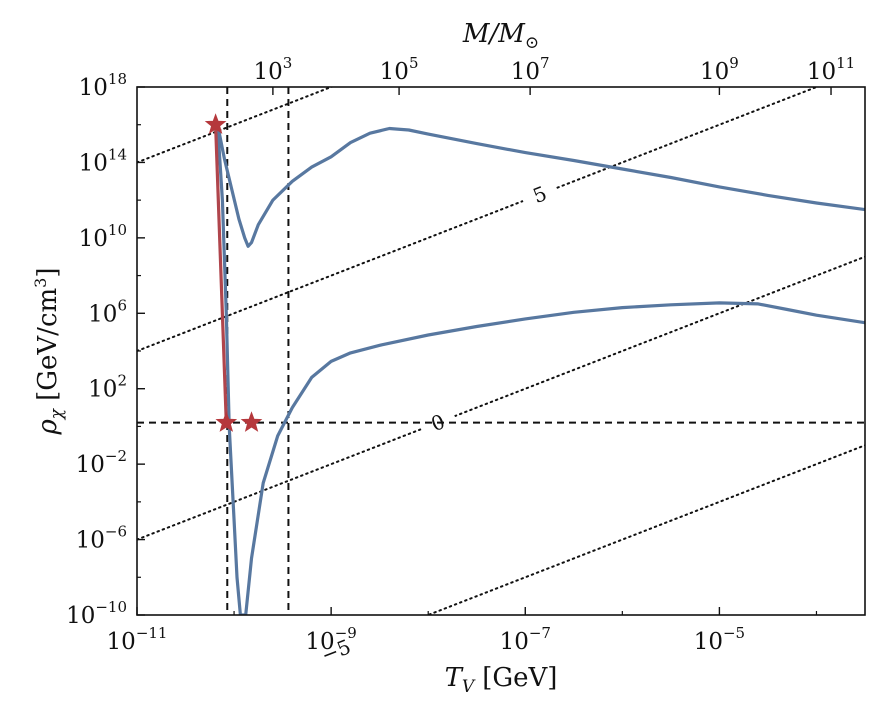  Describe the element at coordinates (103, 236) in the screenshot. I see `y-tick-label-5: 10¹⁰` at that location.